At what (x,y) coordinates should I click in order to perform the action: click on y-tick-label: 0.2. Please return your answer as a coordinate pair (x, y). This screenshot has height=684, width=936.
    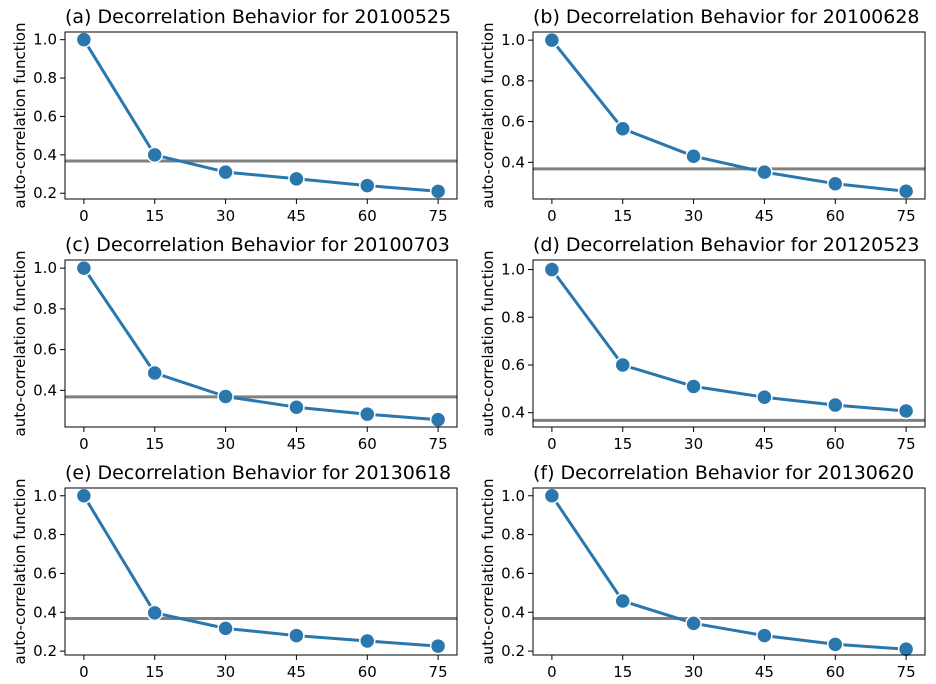
    Looking at the image, I should click on (513, 651).